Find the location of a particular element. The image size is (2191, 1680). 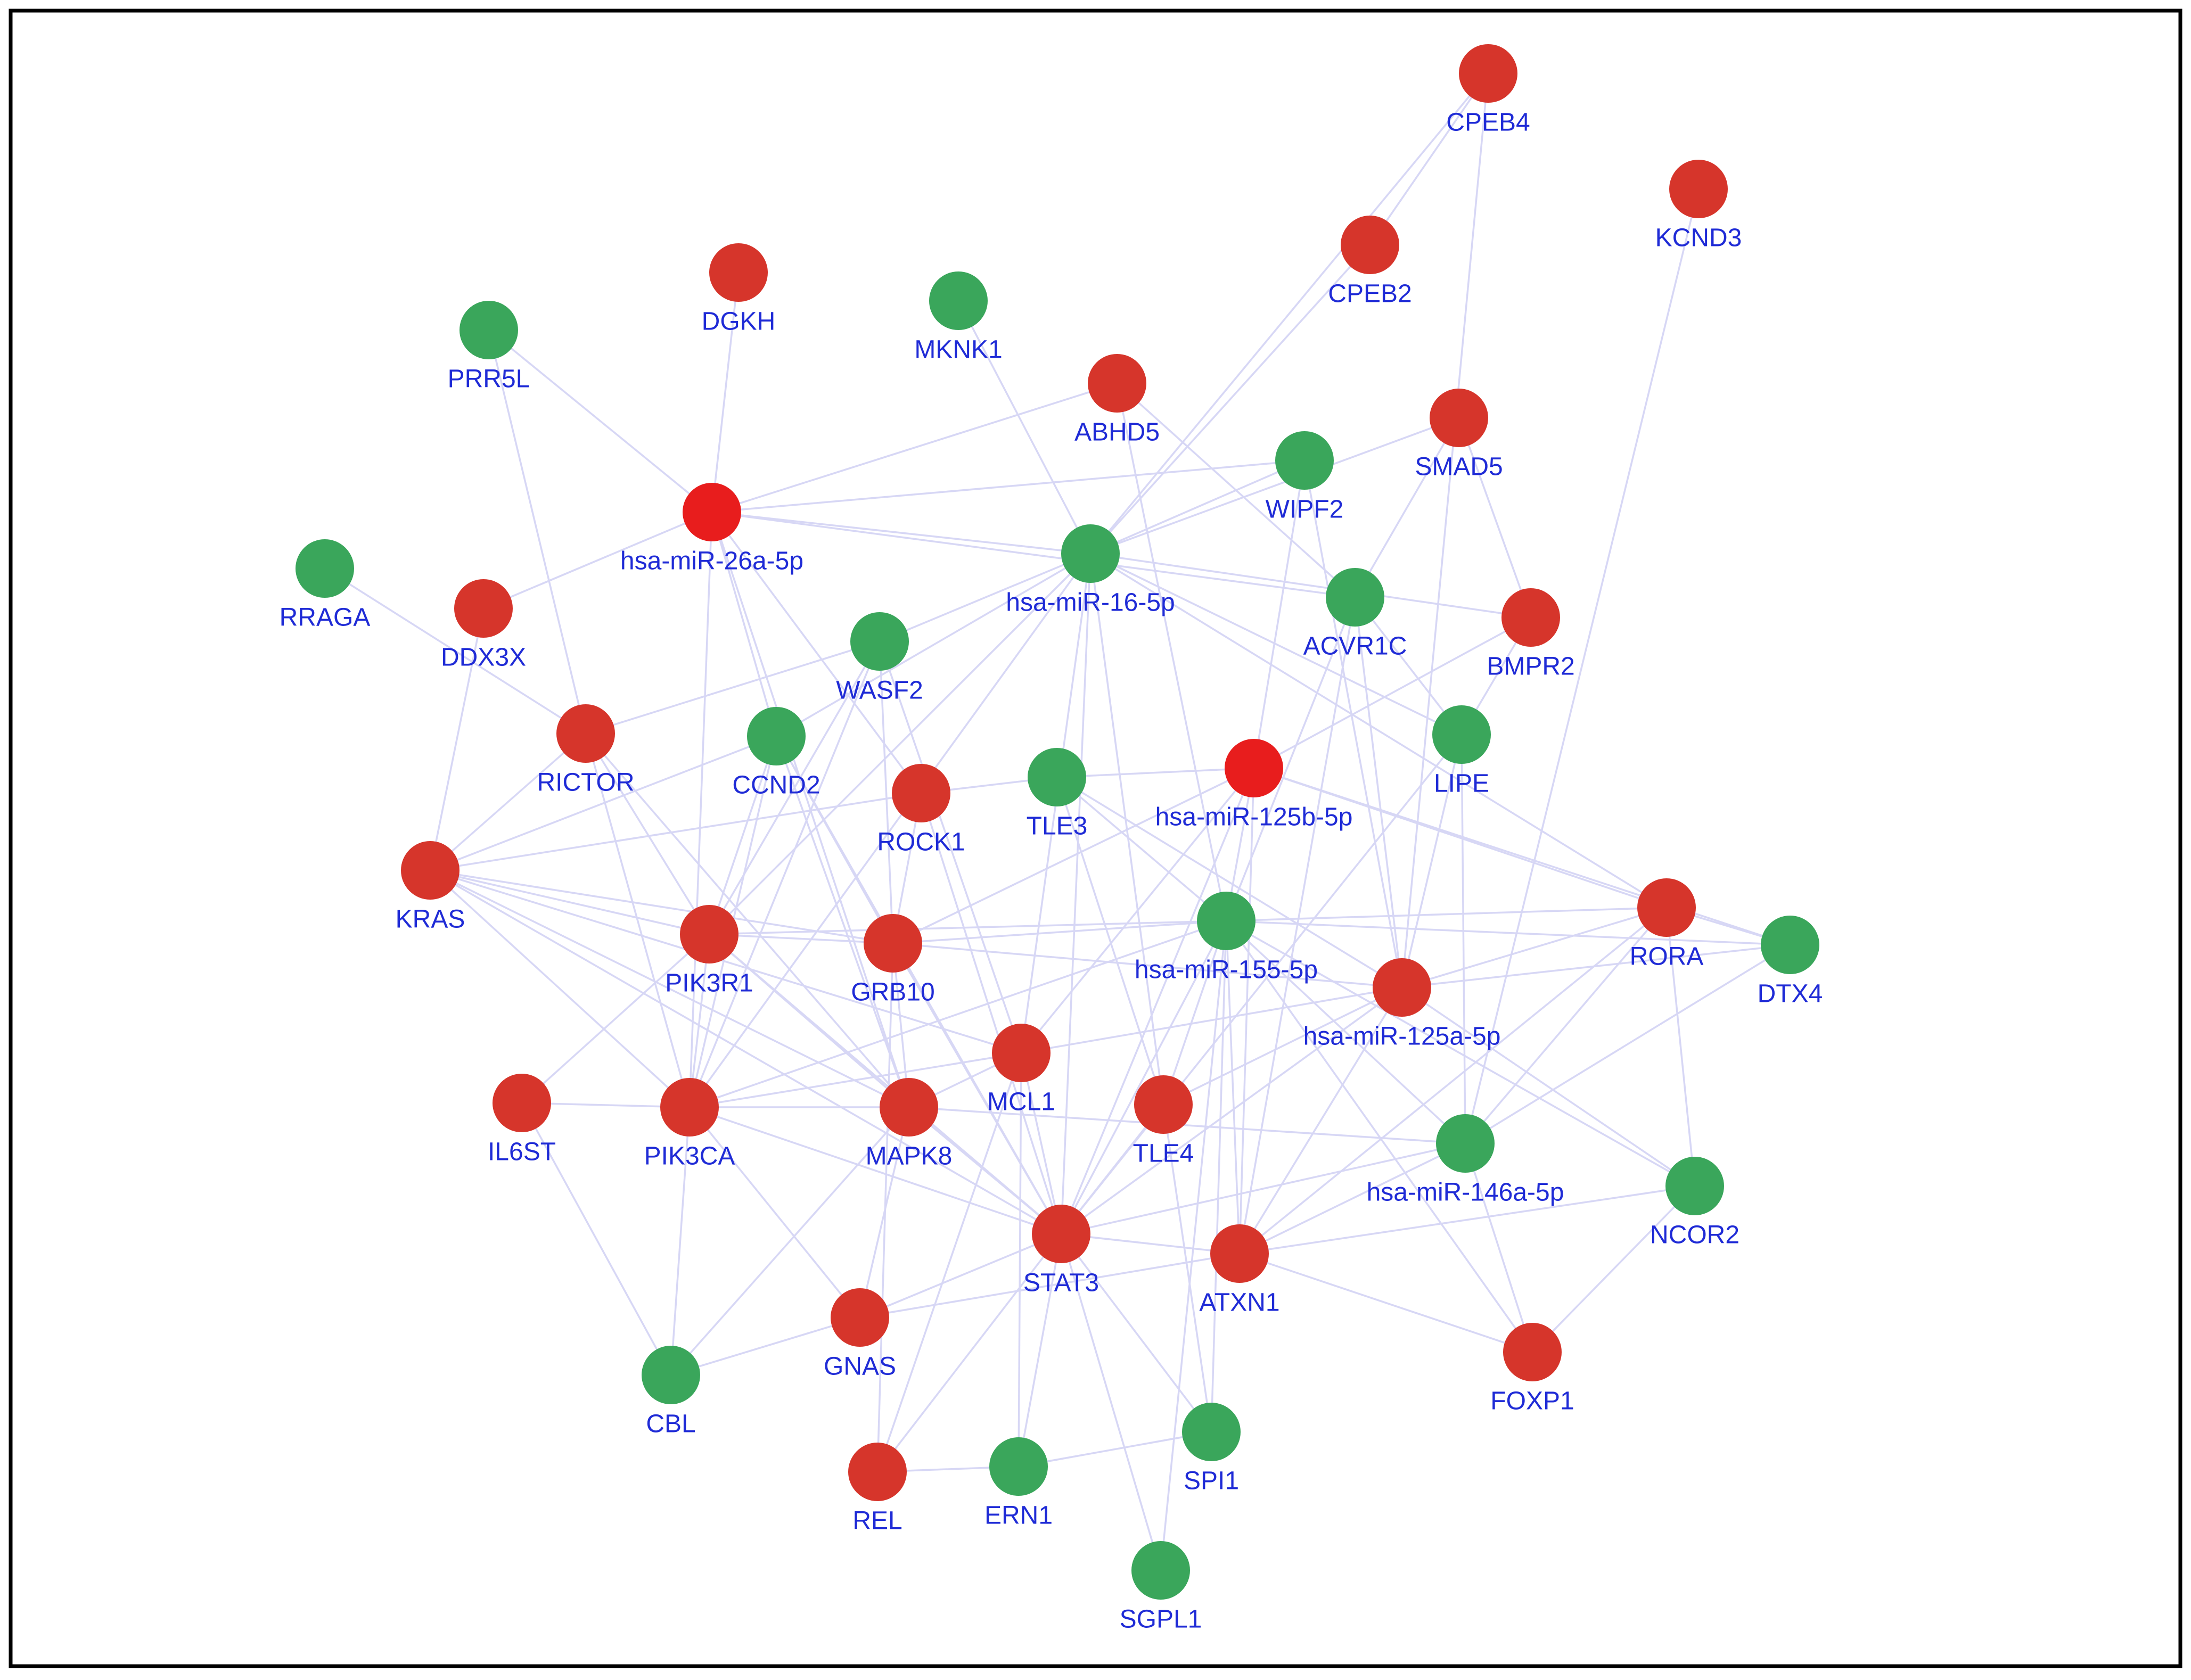

node-label-MCL1: MCL1 is located at coordinates (1021, 1102).